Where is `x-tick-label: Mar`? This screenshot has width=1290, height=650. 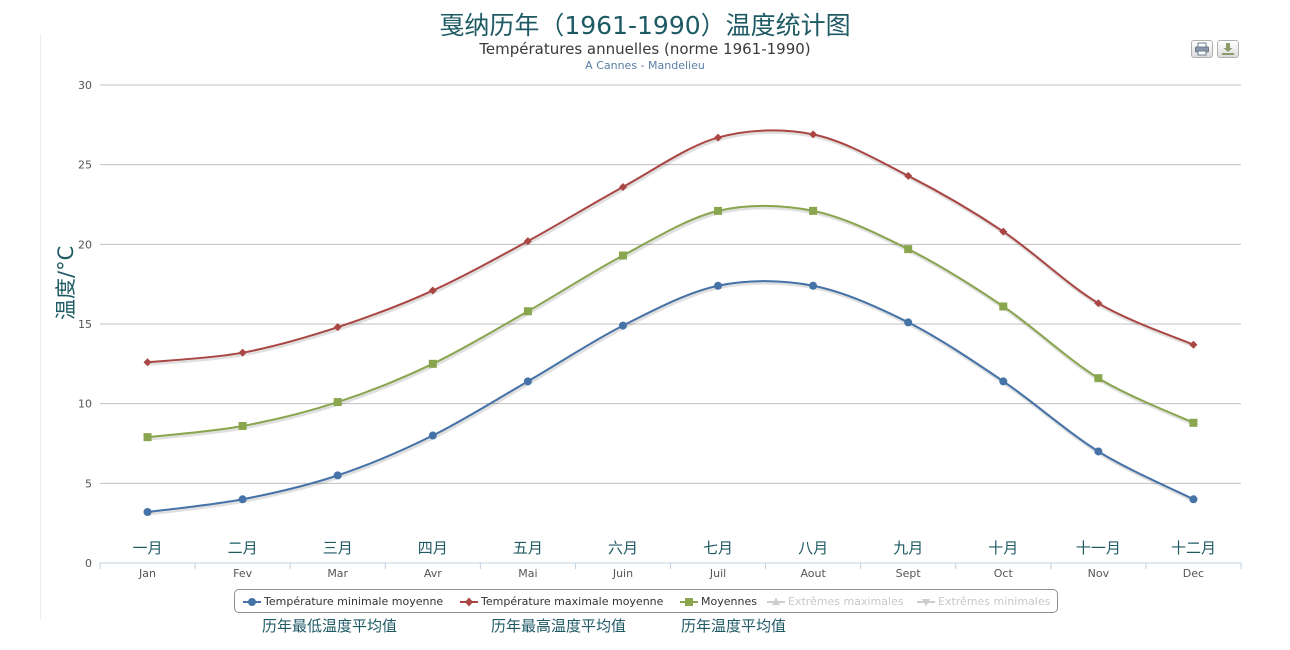
x-tick-label: Mar is located at coordinates (337, 573).